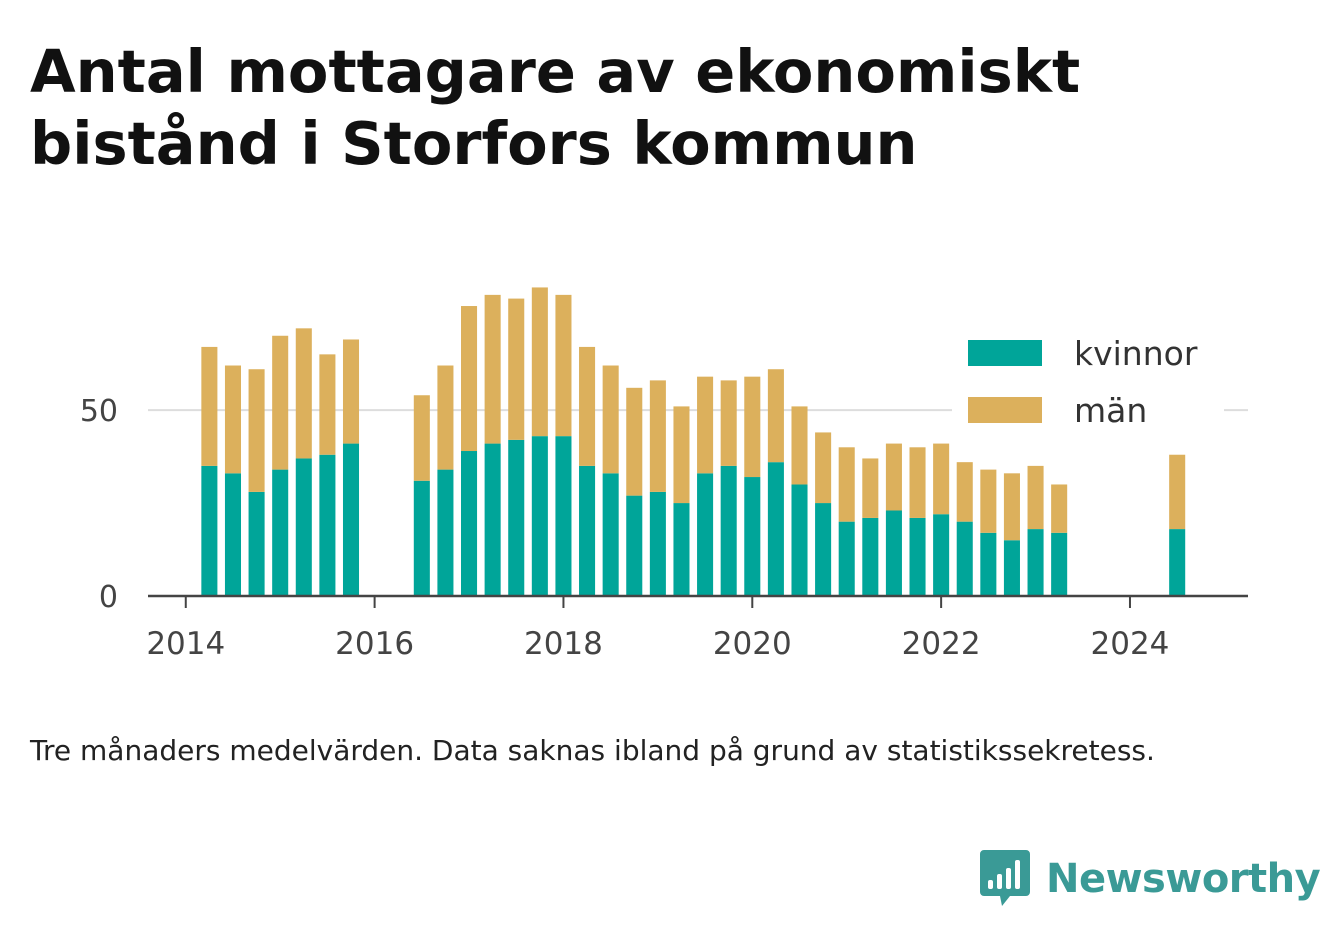 Image resolution: width=1322 pixels, height=939 pixels. What do you see at coordinates (1088, 388) in the screenshot?
I see `legend: kvinnor män` at bounding box center [1088, 388].